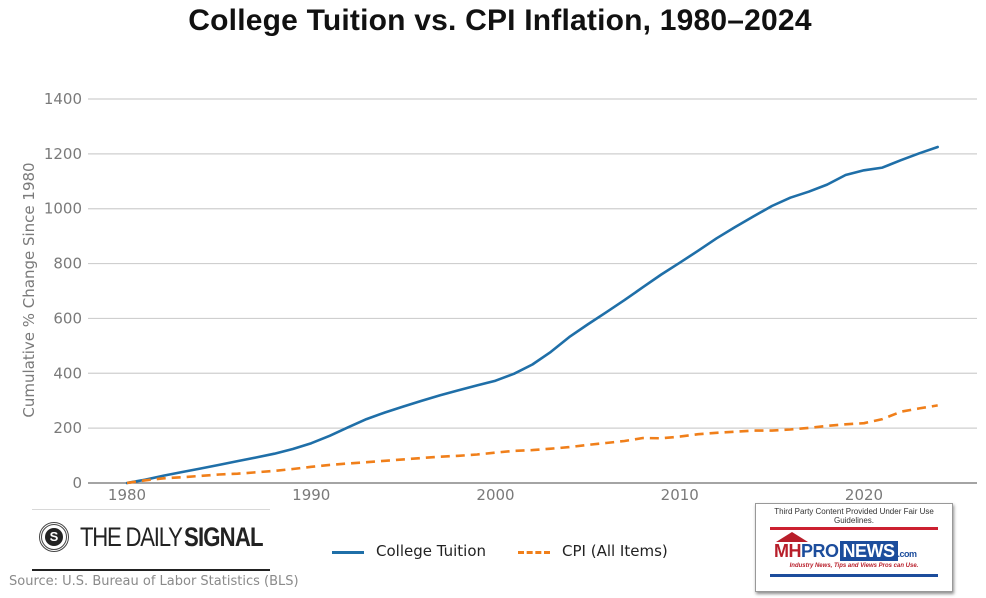 Image resolution: width=986 pixels, height=598 pixels. I want to click on house-roof-icon, so click(792, 537).